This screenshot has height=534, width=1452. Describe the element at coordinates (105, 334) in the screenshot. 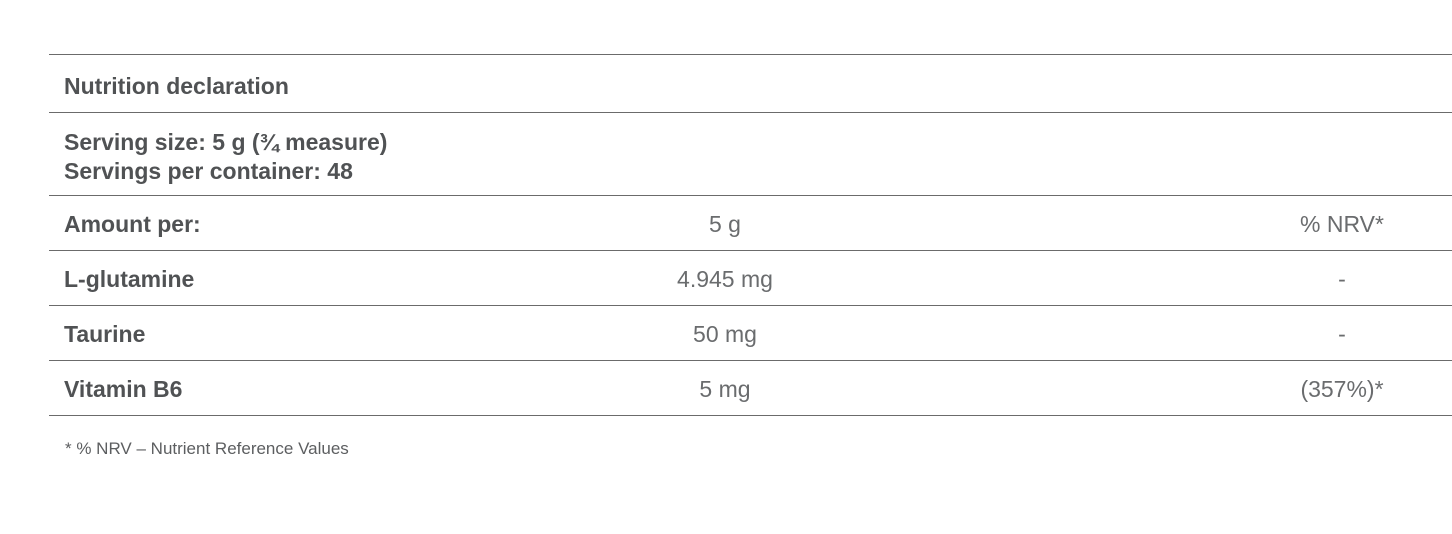

I see `nutrient-name: Taurine` at that location.